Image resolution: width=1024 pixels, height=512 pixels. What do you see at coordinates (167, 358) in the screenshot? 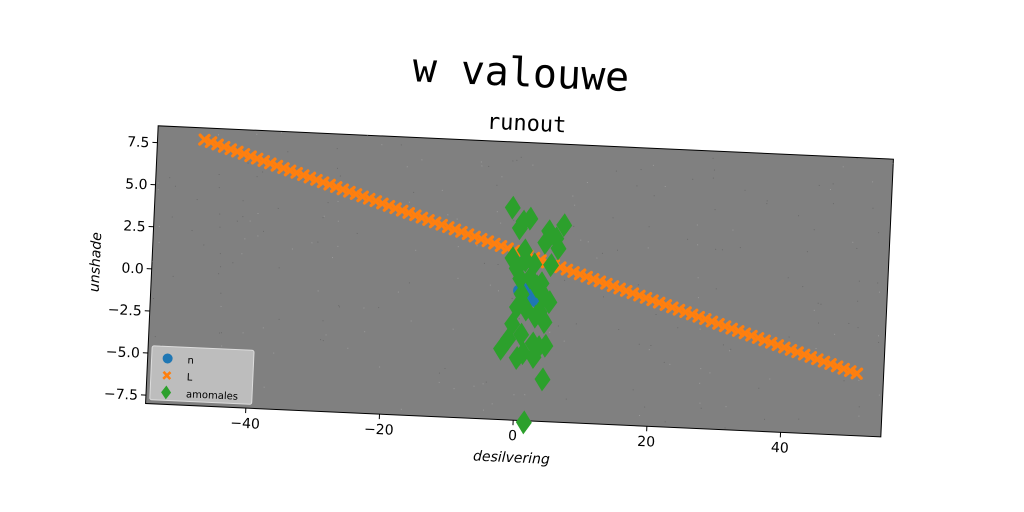
I see `legend-marker-n` at bounding box center [167, 358].